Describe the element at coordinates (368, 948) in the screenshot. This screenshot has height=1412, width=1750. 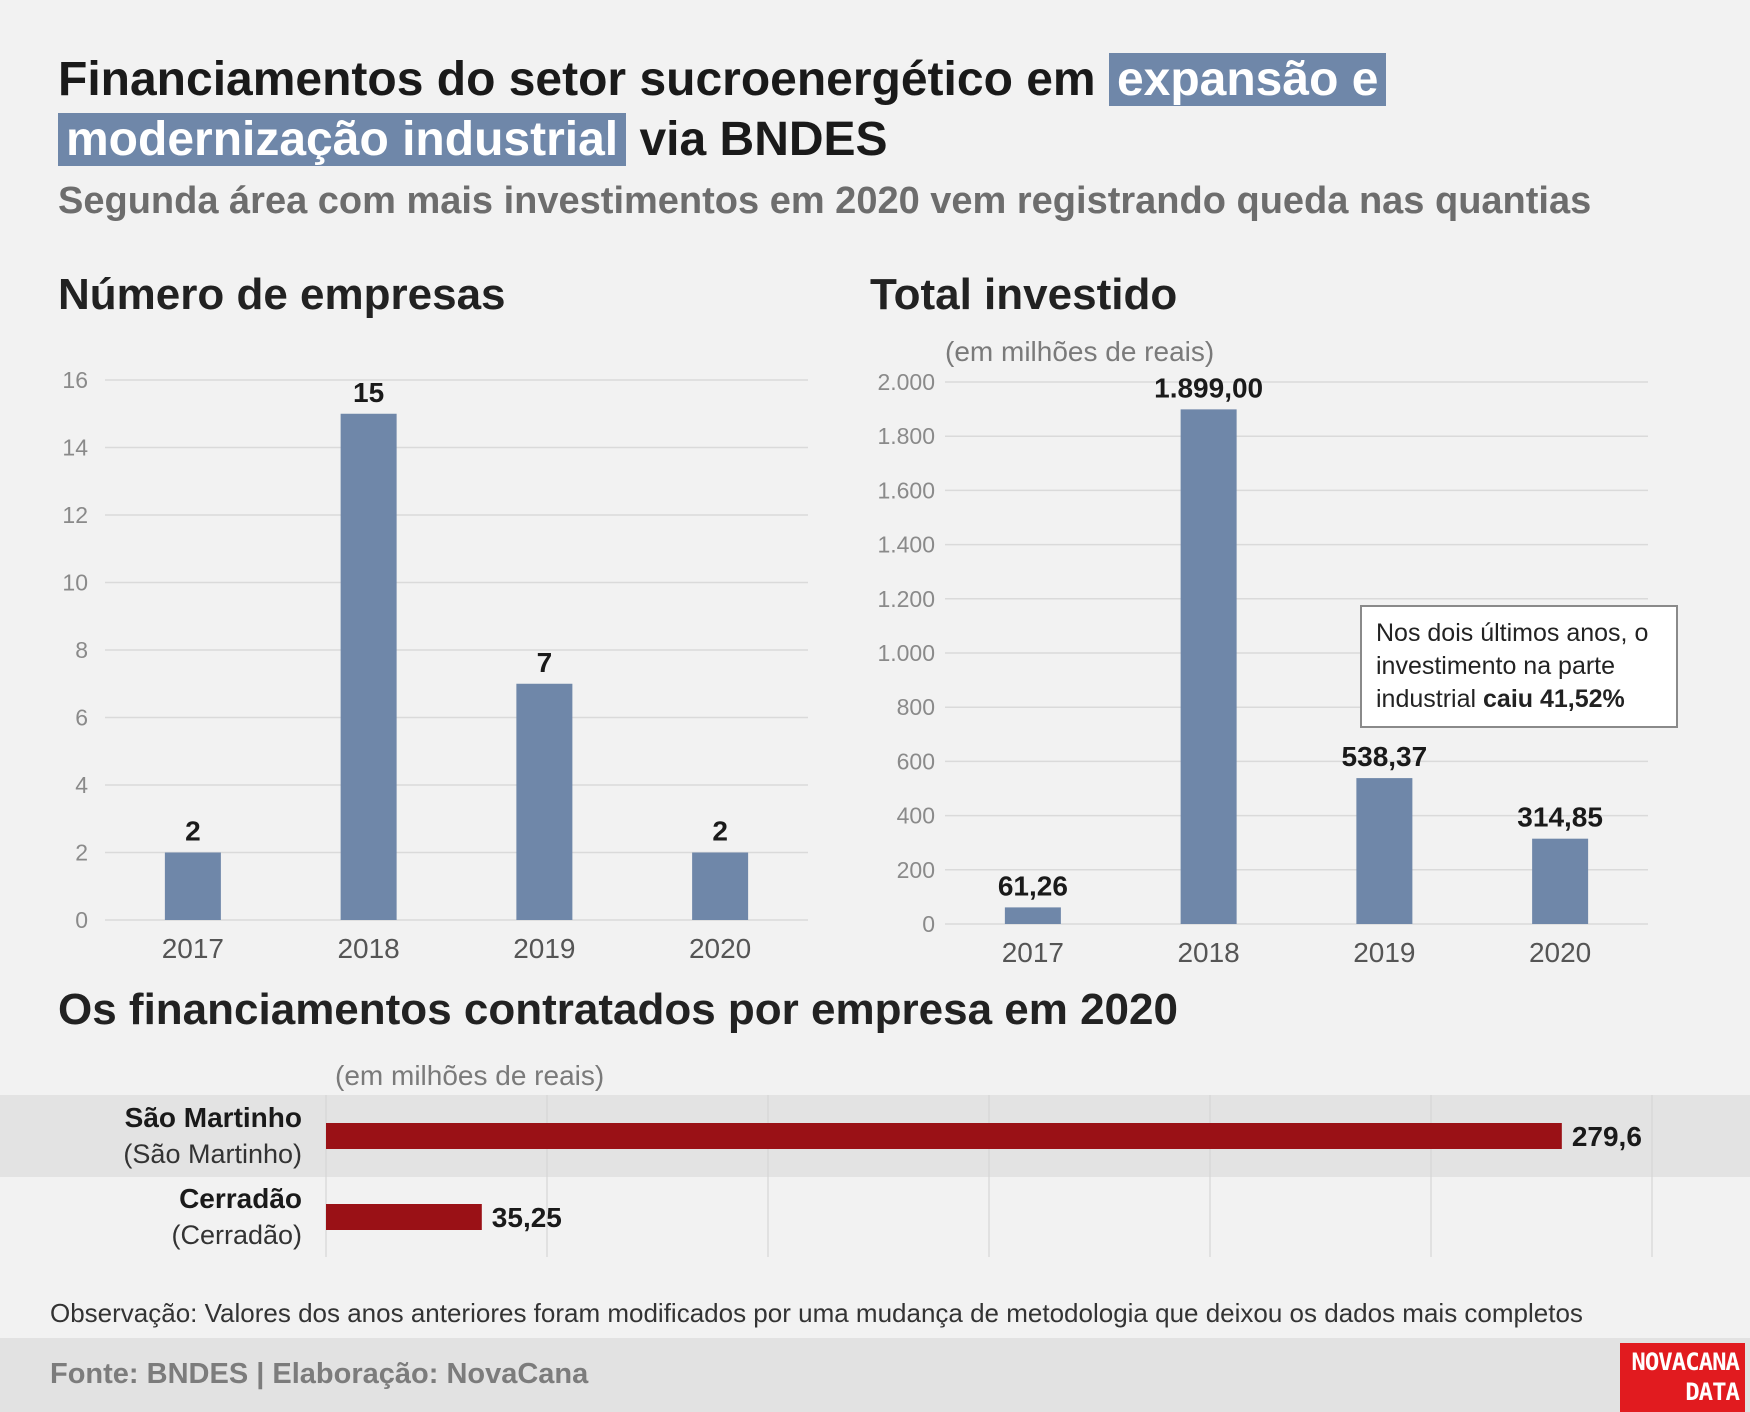
I see `chart1-xtick-label: 2018` at that location.